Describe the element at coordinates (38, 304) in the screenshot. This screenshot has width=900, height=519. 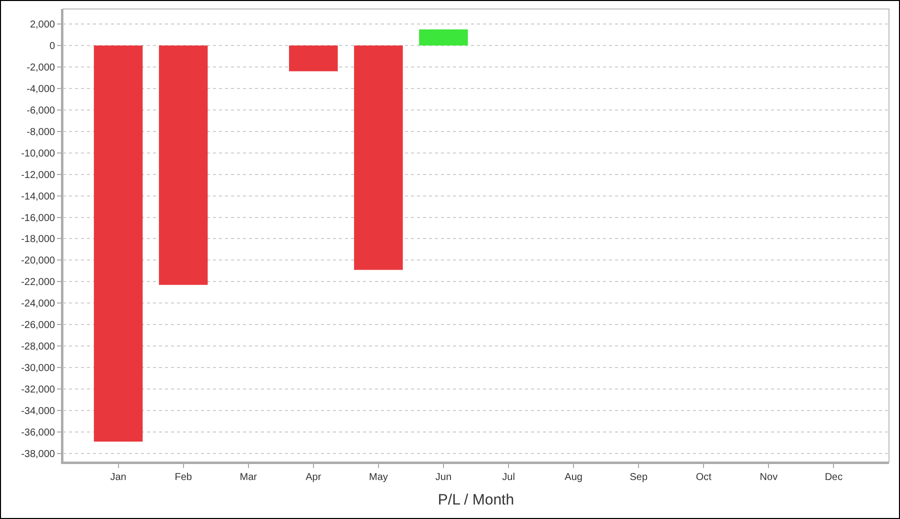
I see `y-tick-label: -24,000` at that location.